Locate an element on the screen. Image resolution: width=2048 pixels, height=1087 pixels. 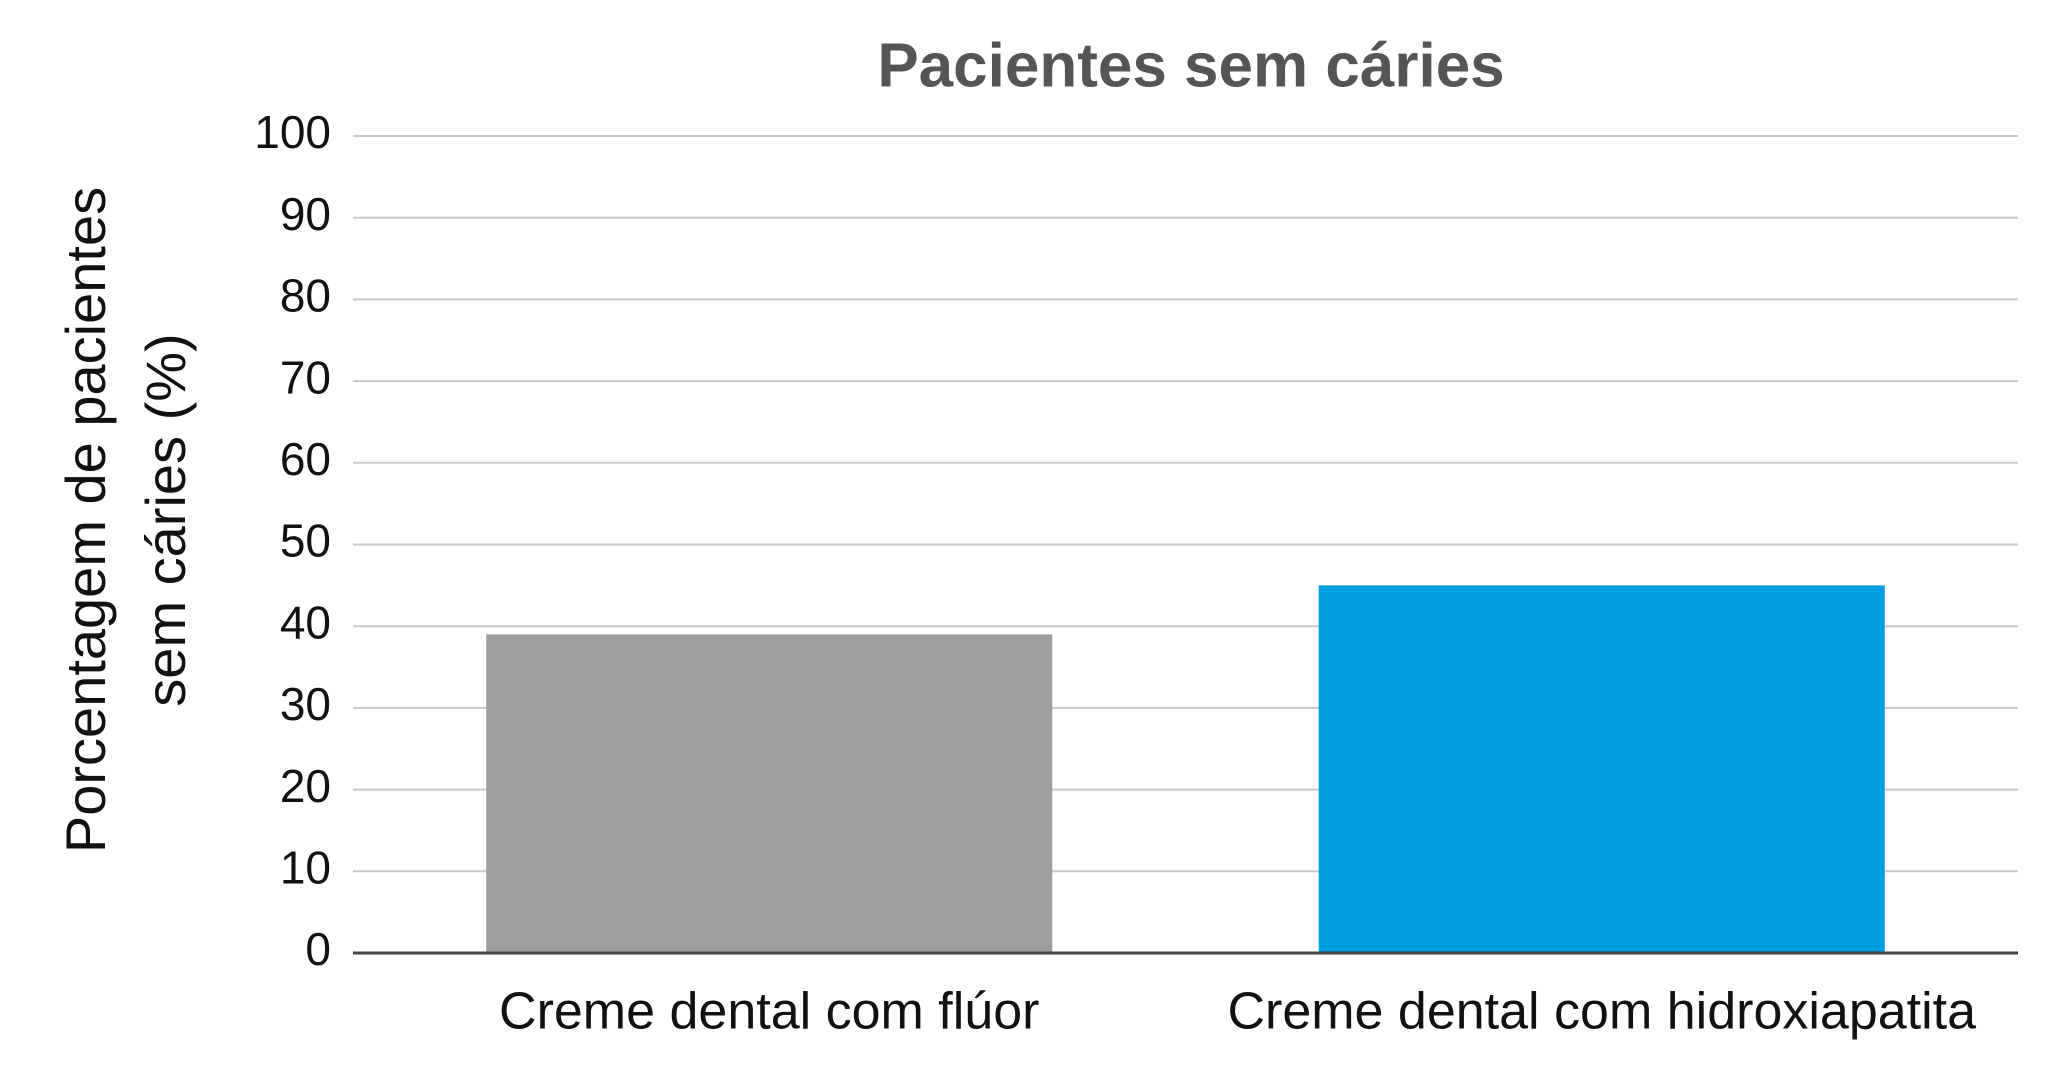
y-tick-label: 40 is located at coordinates (305, 622).